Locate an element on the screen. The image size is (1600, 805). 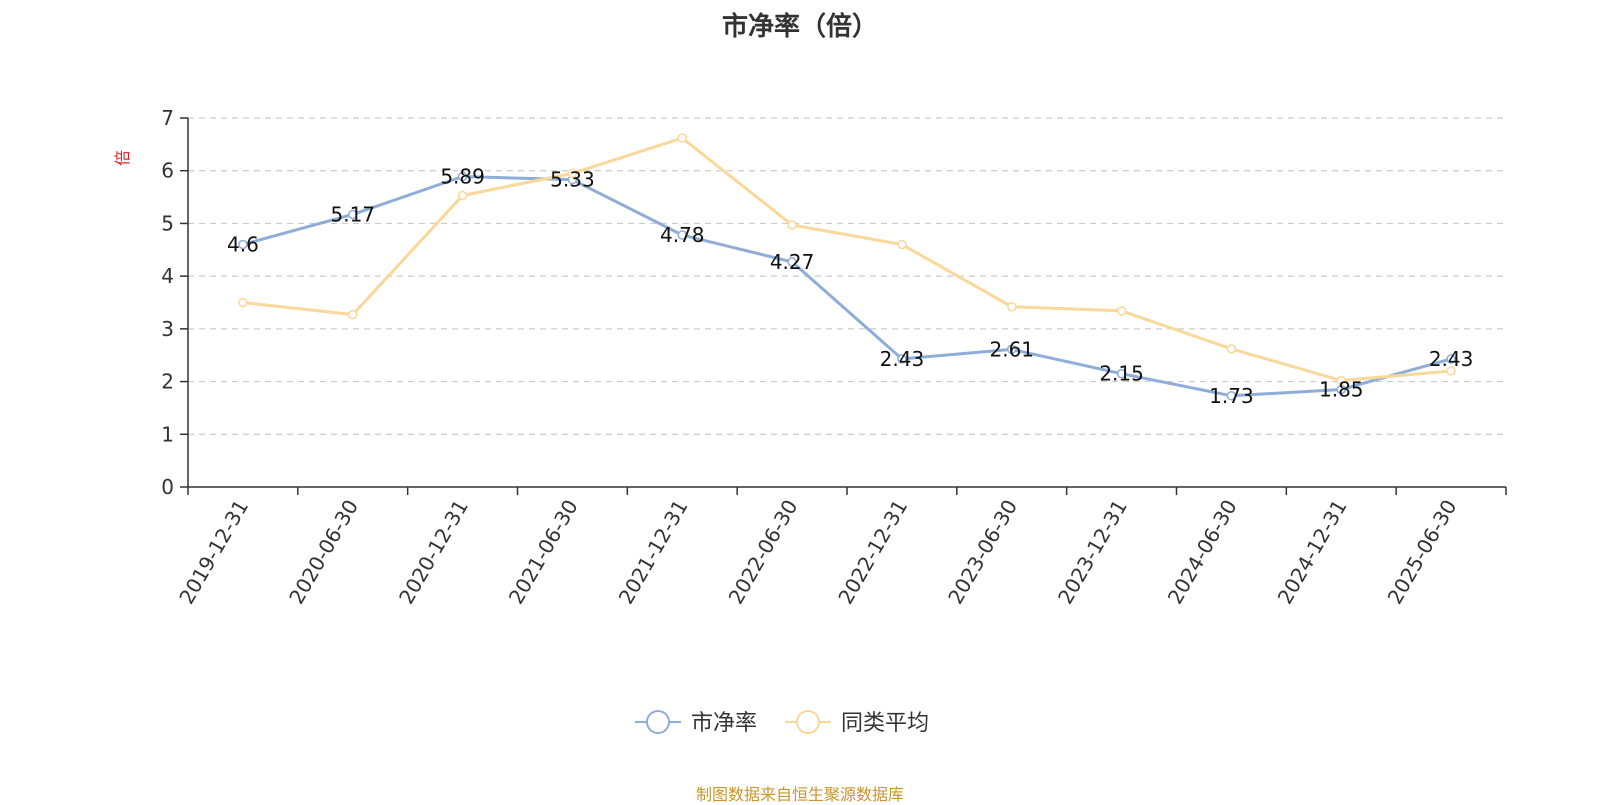
legend-item-1: 市净率 is located at coordinates (696, 723).